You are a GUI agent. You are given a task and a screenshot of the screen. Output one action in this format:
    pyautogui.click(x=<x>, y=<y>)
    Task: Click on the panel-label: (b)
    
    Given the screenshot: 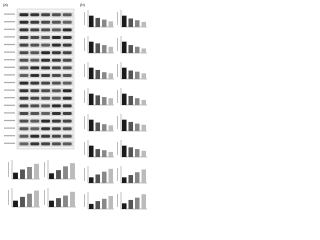 What is the action you would take?
    pyautogui.click(x=83, y=4)
    